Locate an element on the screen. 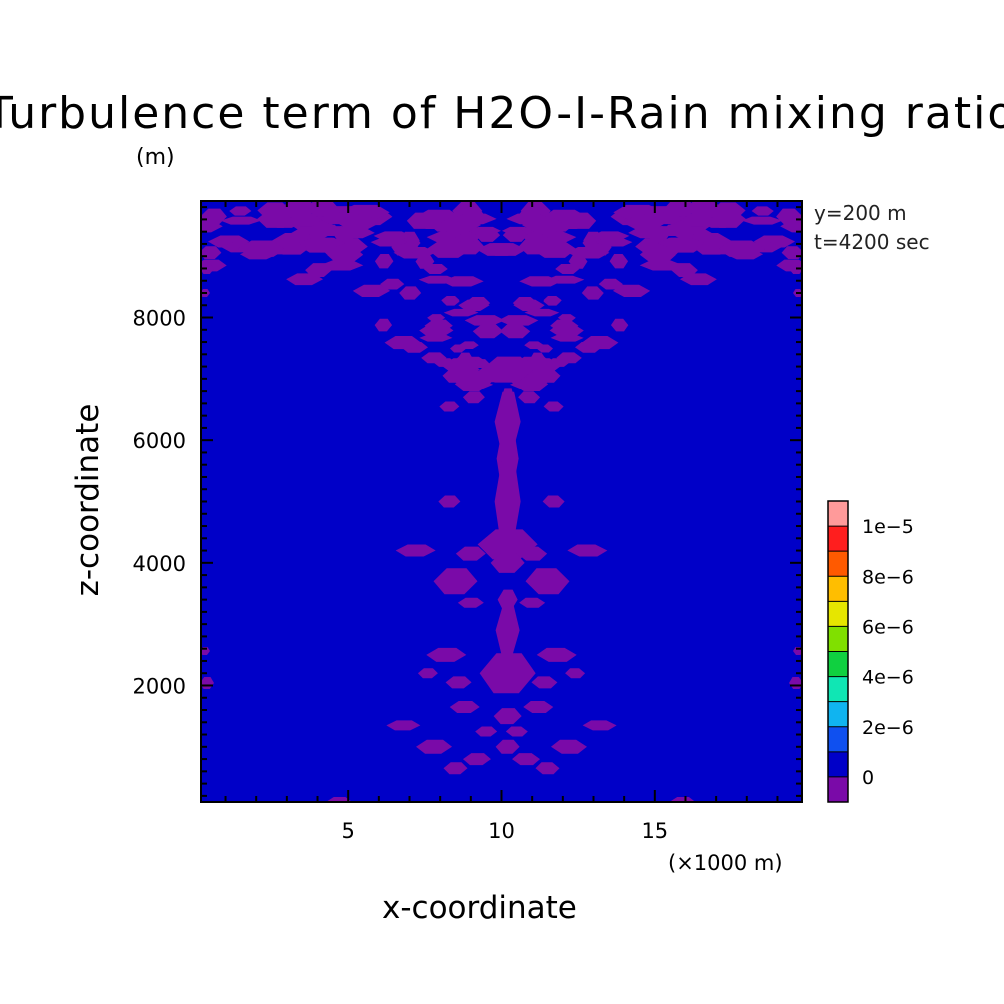  colorbar-label: 4e−6 is located at coordinates (888, 678).